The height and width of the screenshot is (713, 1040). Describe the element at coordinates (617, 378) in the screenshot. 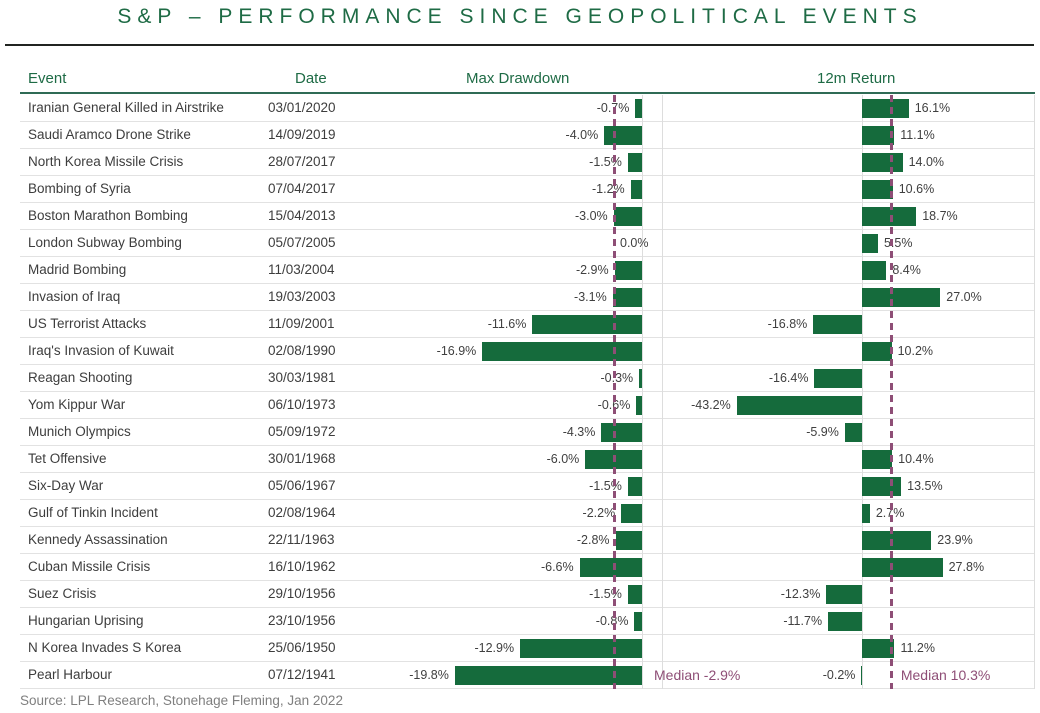

I see `drawdown-value: -0.3%` at that location.